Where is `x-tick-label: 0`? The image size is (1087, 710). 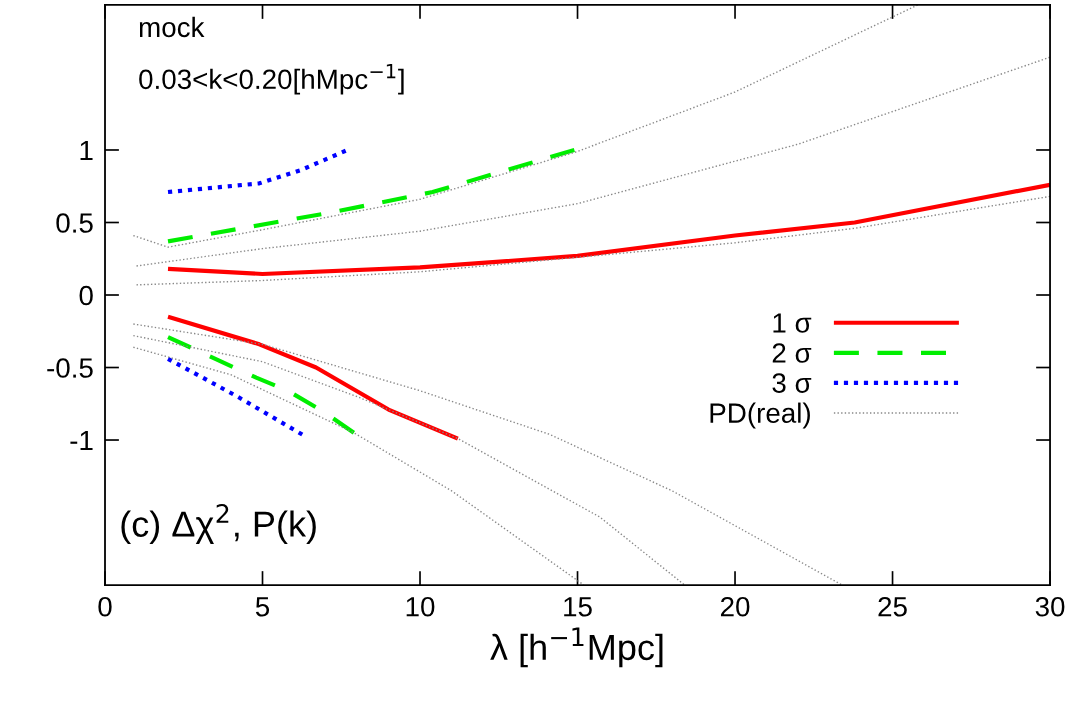 x-tick-label: 0 is located at coordinates (105, 606).